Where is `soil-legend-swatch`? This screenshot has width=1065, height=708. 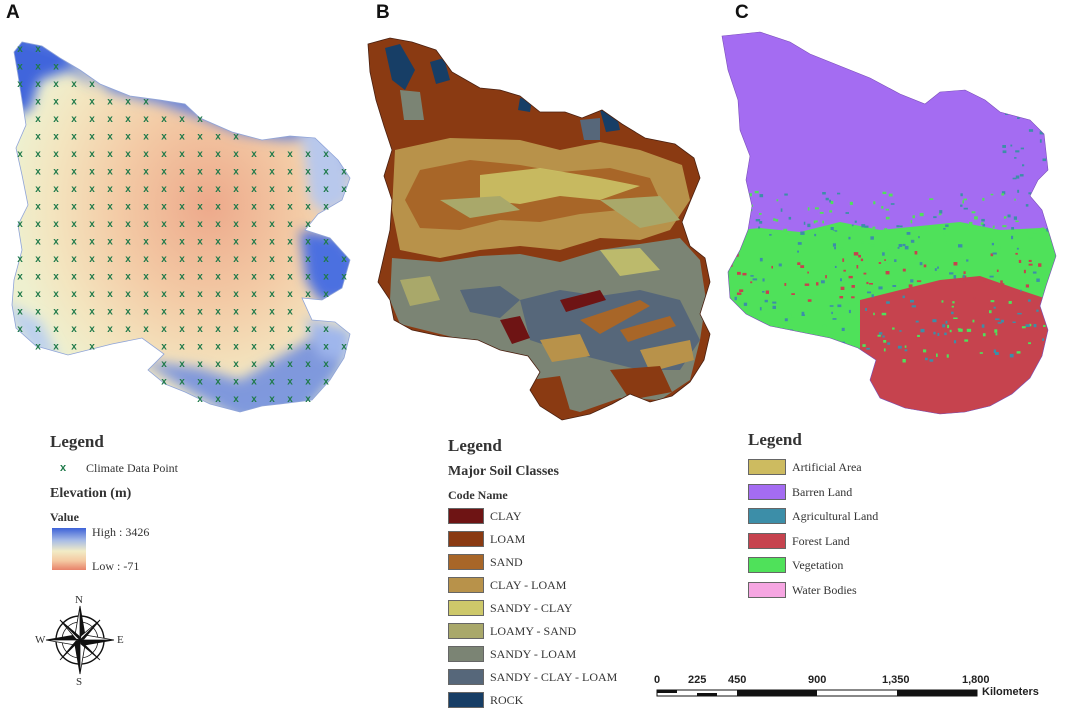 soil-legend-swatch is located at coordinates (466, 585).